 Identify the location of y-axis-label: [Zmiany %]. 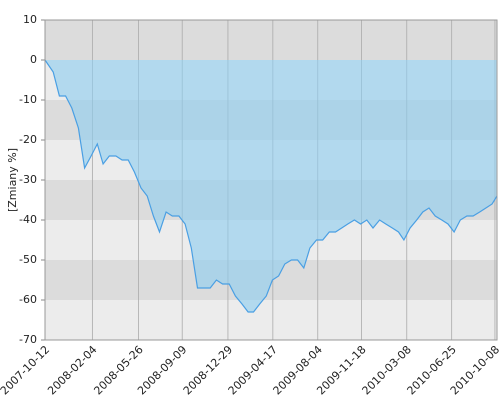
(12, 180).